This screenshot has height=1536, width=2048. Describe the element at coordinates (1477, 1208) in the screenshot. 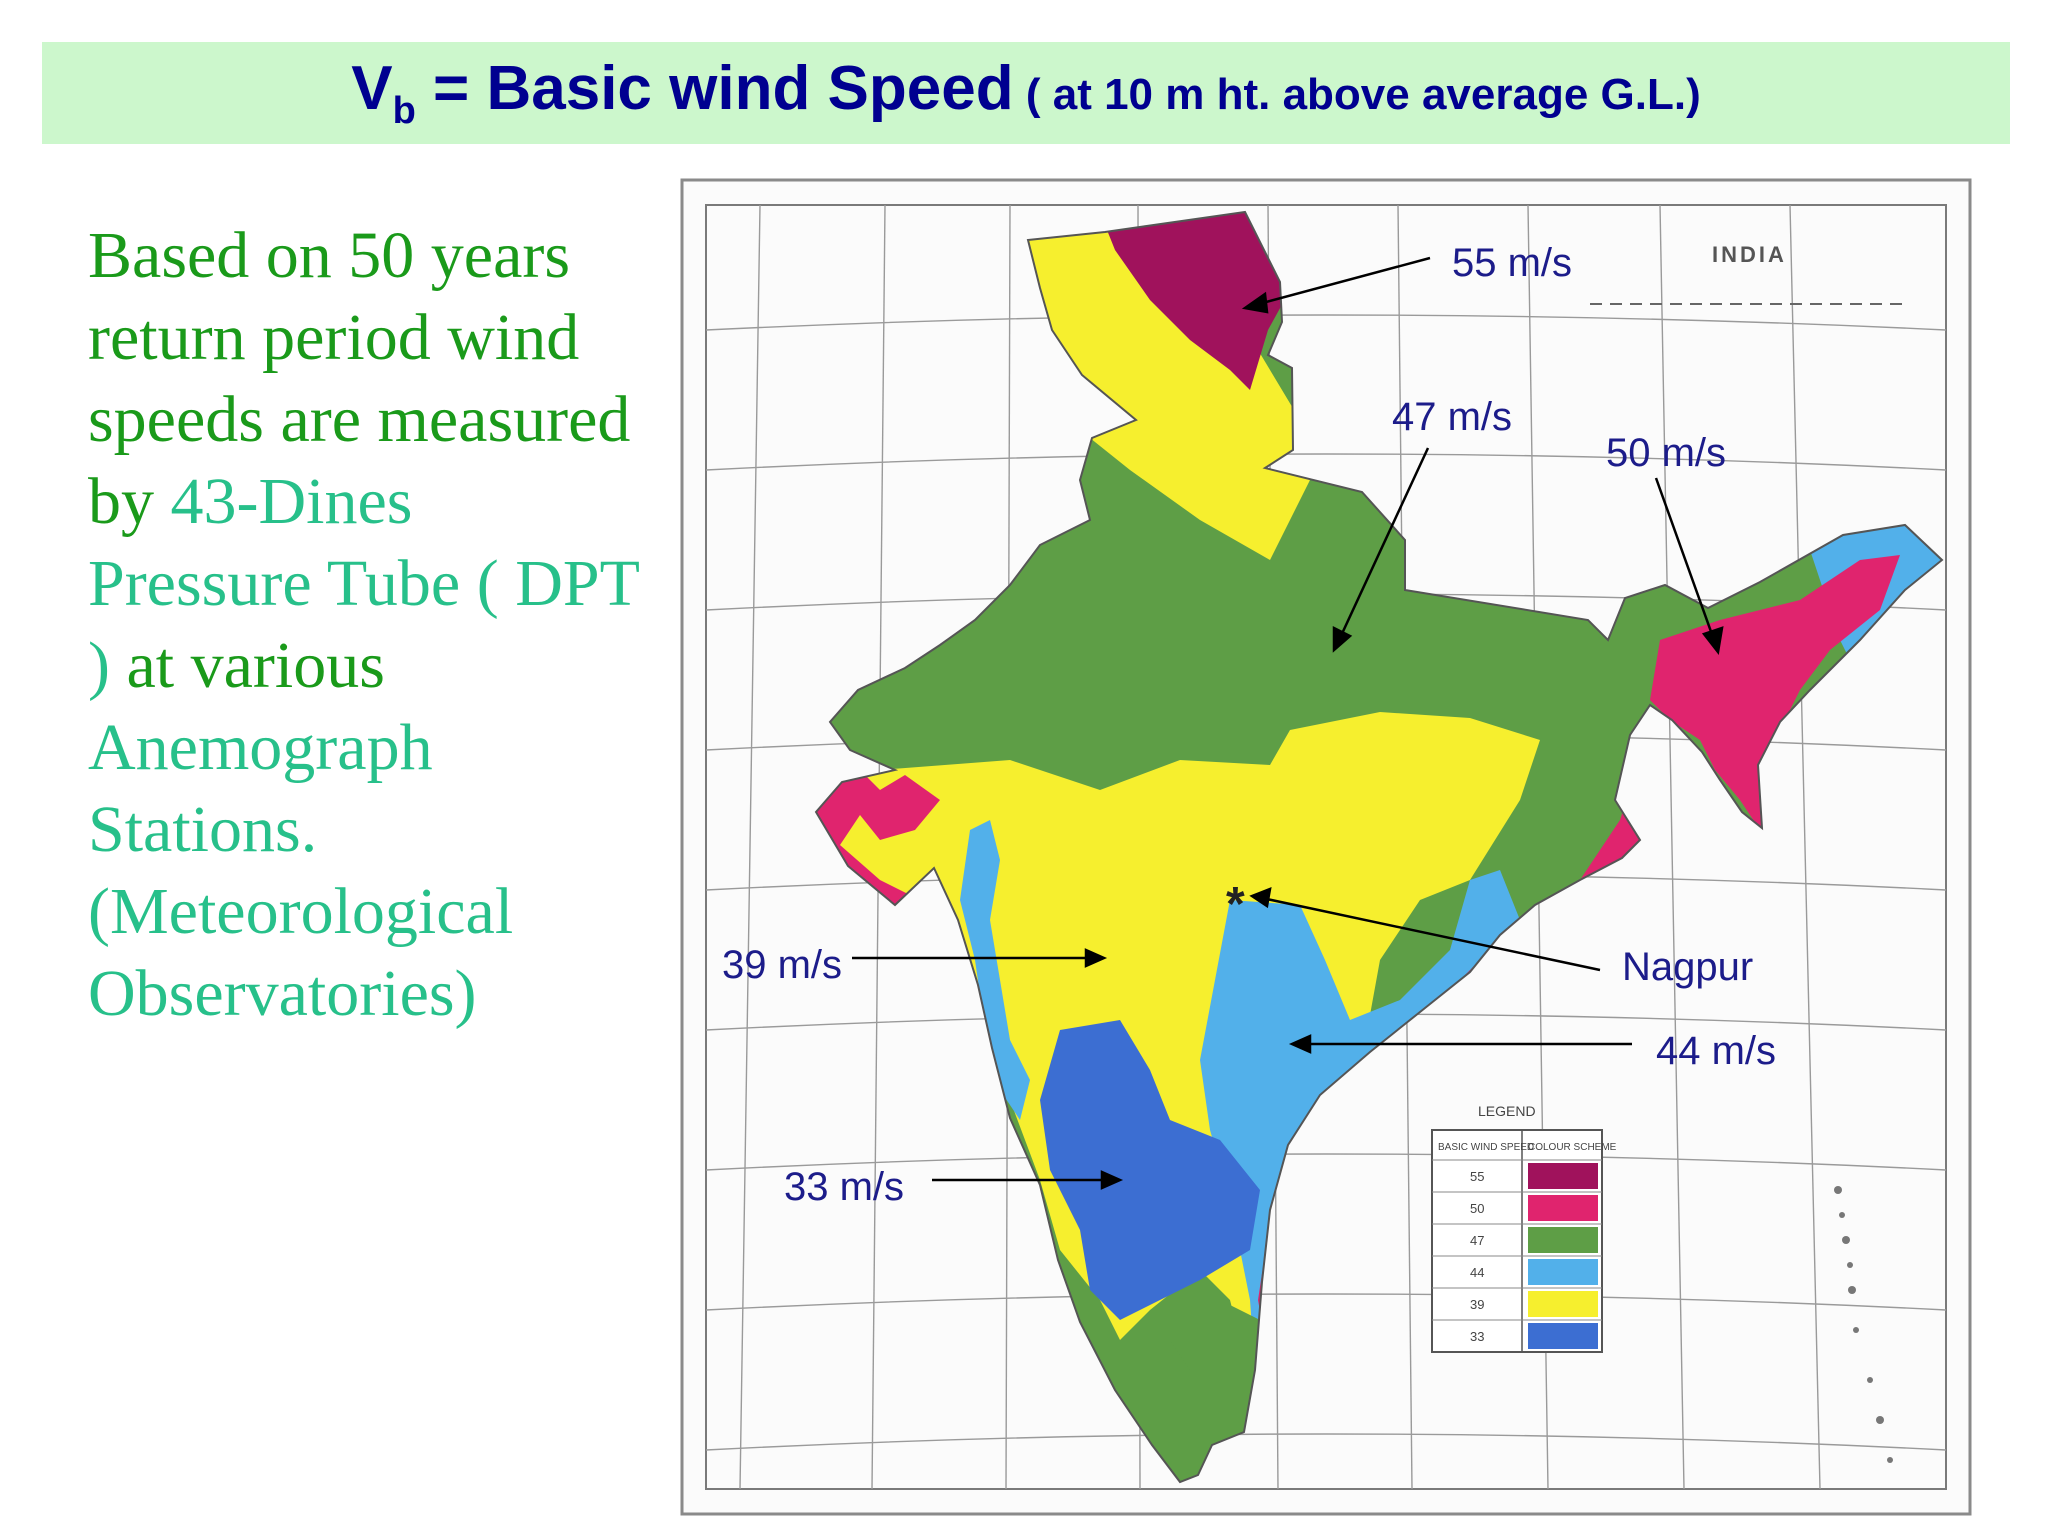

I see `legend-row-value: 50` at that location.